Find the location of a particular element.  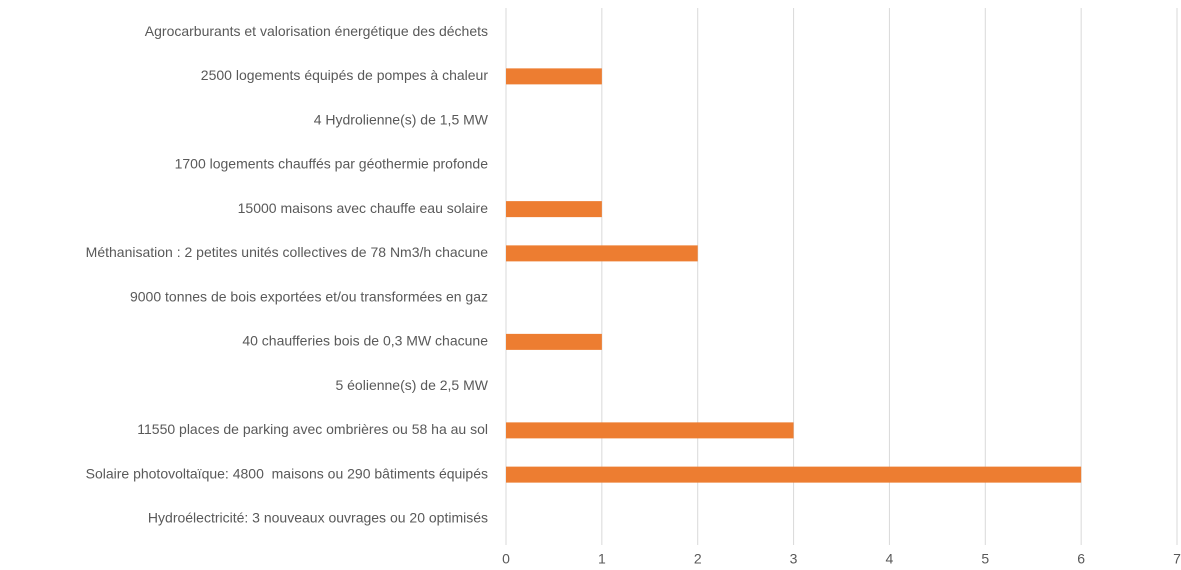

x-tick-label: 5 is located at coordinates (985, 559).